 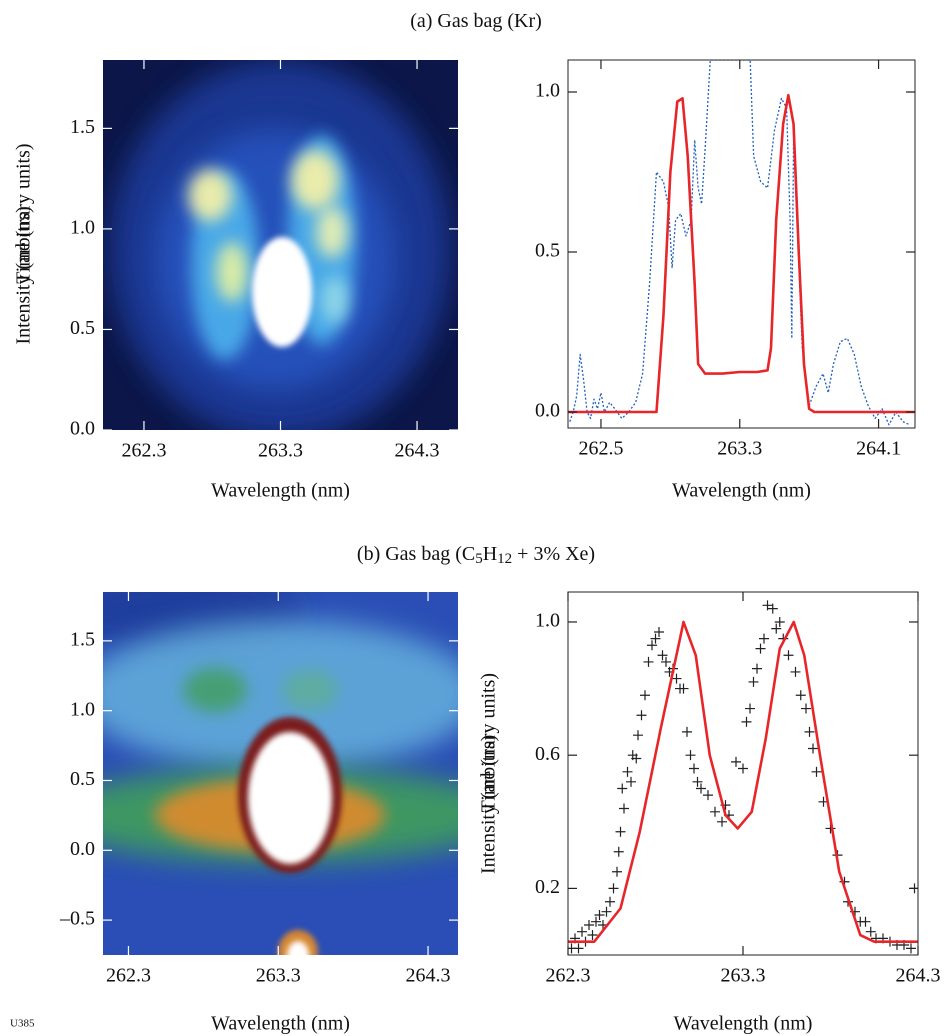 I want to click on title-text: (a) Gas bag (Kr), so click(x=476, y=21).